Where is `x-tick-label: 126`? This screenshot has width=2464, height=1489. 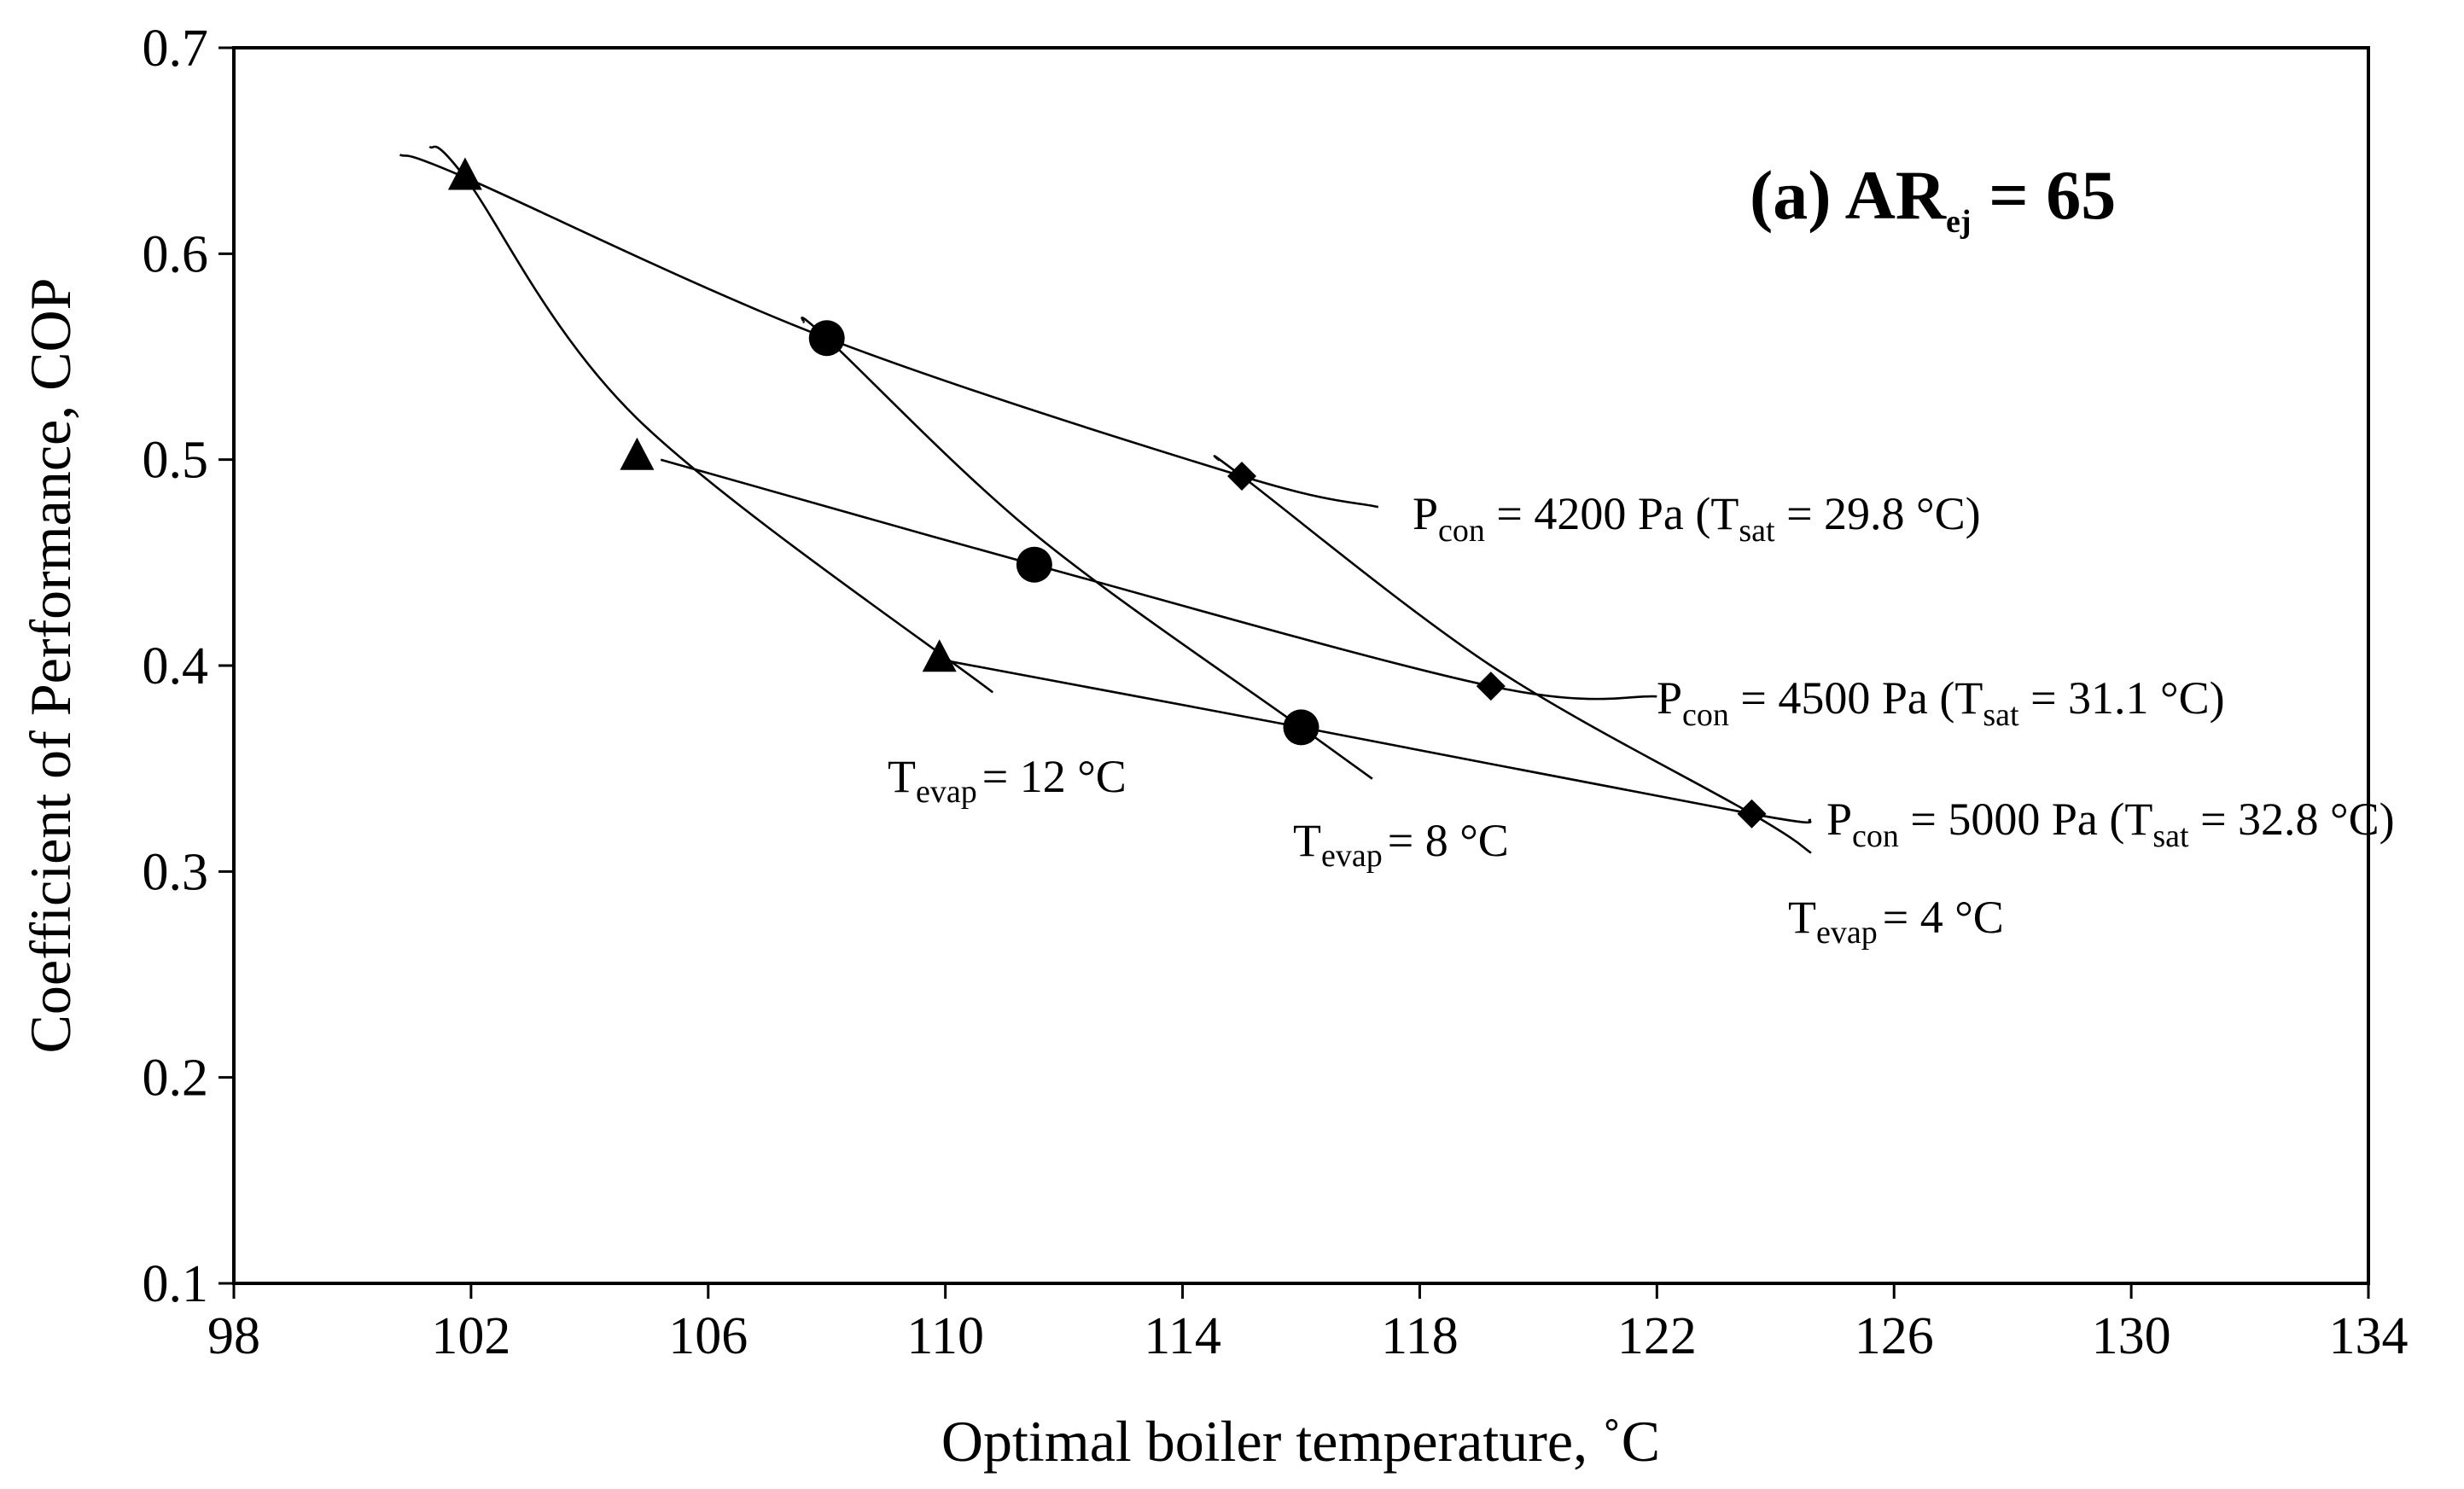
x-tick-label: 126 is located at coordinates (1894, 1336).